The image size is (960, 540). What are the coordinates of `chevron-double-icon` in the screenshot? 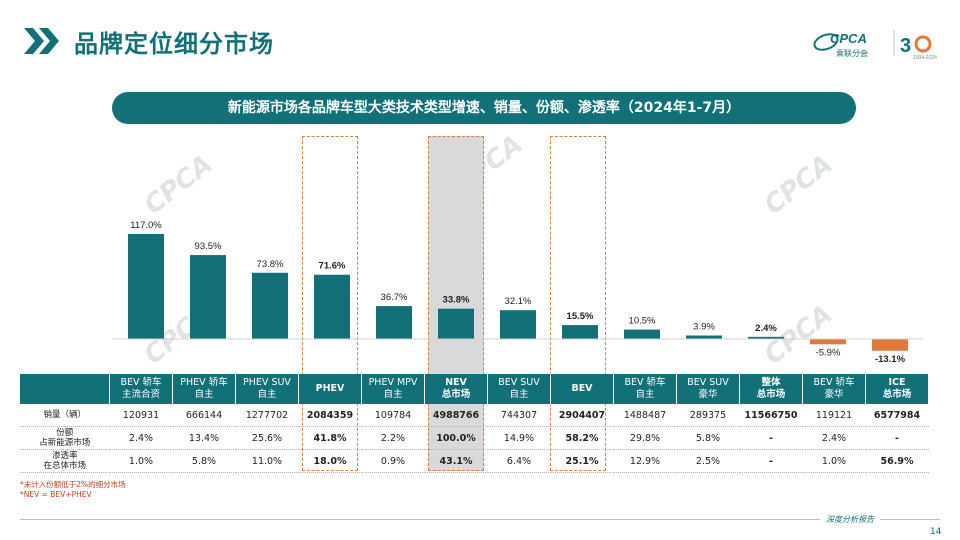 It's located at (41, 41).